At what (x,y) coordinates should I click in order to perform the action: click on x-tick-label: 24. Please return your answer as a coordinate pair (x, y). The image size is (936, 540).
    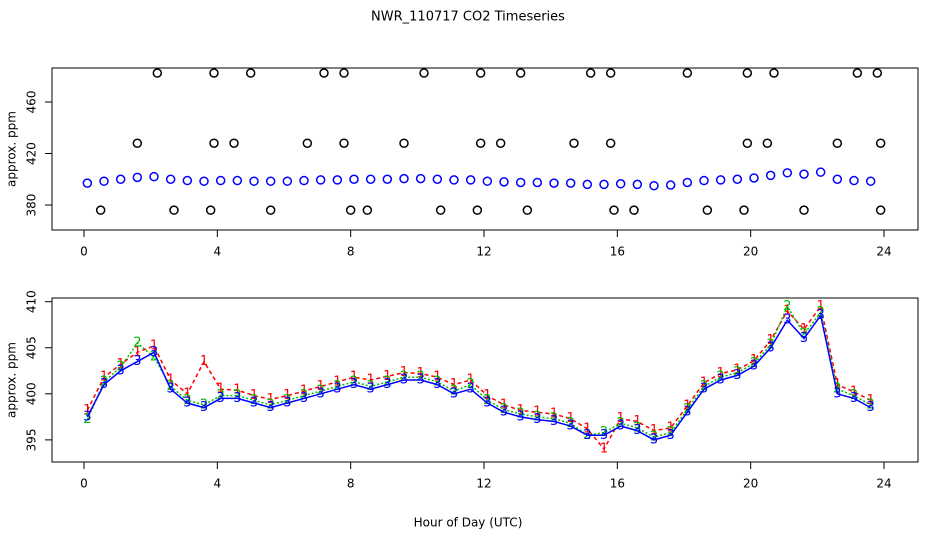
    Looking at the image, I should click on (883, 484).